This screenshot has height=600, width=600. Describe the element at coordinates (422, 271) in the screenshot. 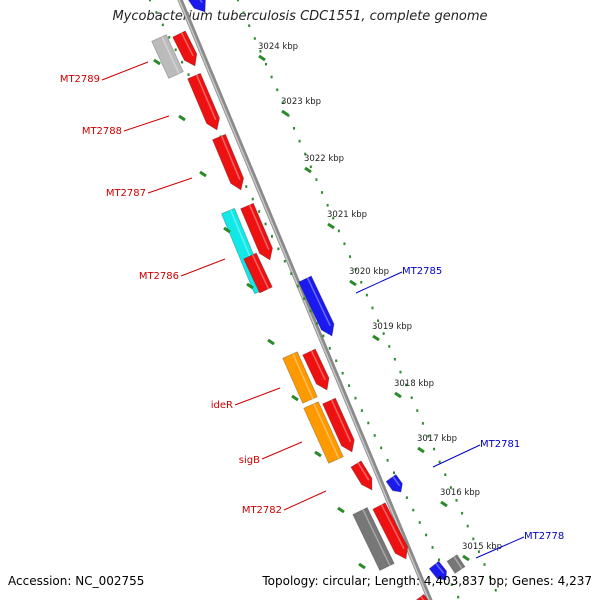

I see `gene-label: MT2785` at that location.